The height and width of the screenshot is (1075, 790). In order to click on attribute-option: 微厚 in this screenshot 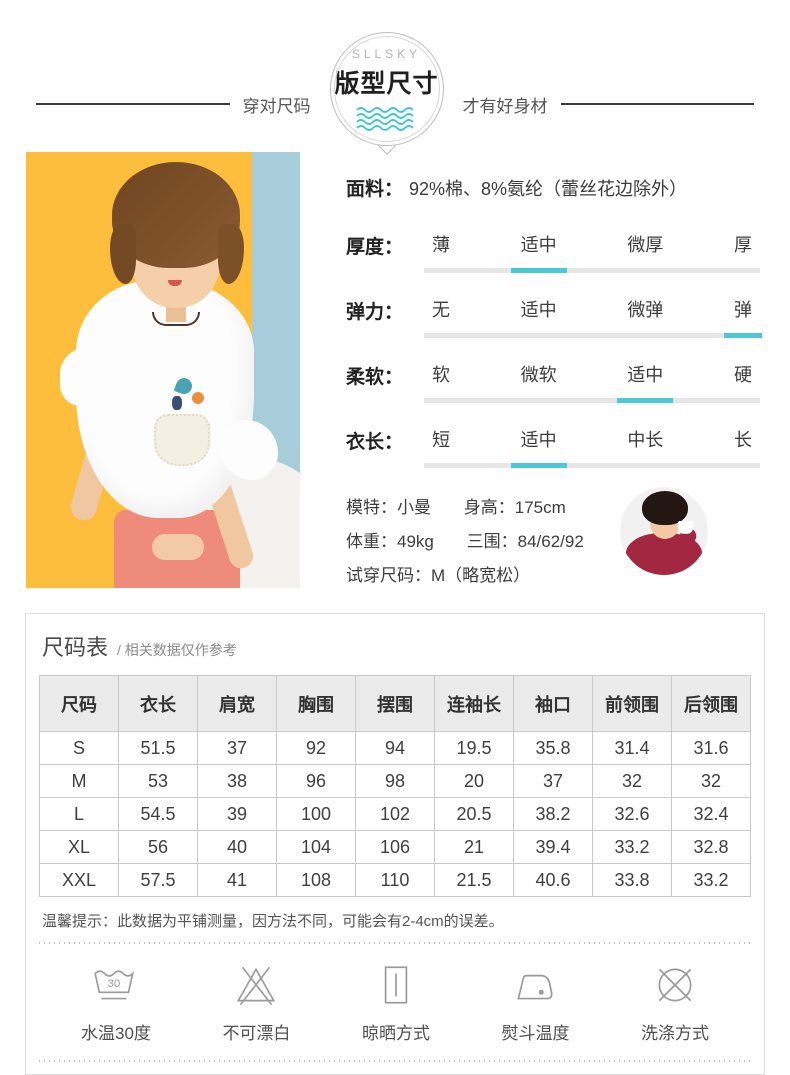, I will do `click(645, 245)`.